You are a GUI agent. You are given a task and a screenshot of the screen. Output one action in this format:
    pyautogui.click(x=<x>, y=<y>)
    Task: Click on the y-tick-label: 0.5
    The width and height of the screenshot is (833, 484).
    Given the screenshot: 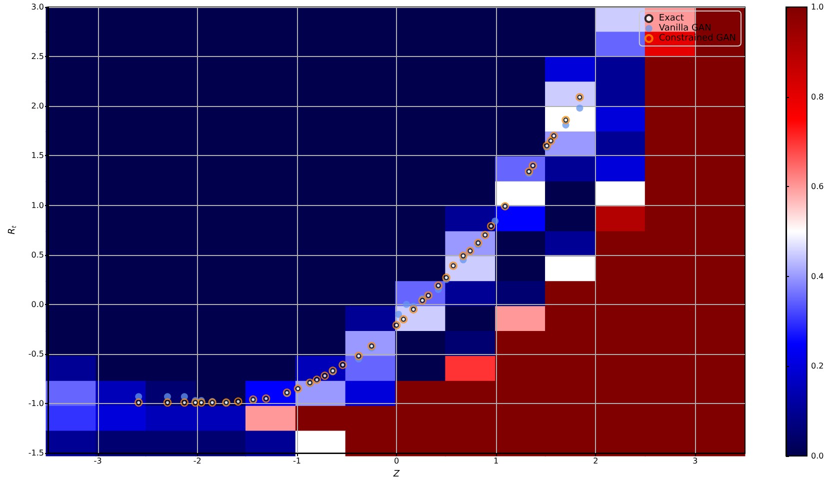 What is the action you would take?
    pyautogui.click(x=37, y=255)
    